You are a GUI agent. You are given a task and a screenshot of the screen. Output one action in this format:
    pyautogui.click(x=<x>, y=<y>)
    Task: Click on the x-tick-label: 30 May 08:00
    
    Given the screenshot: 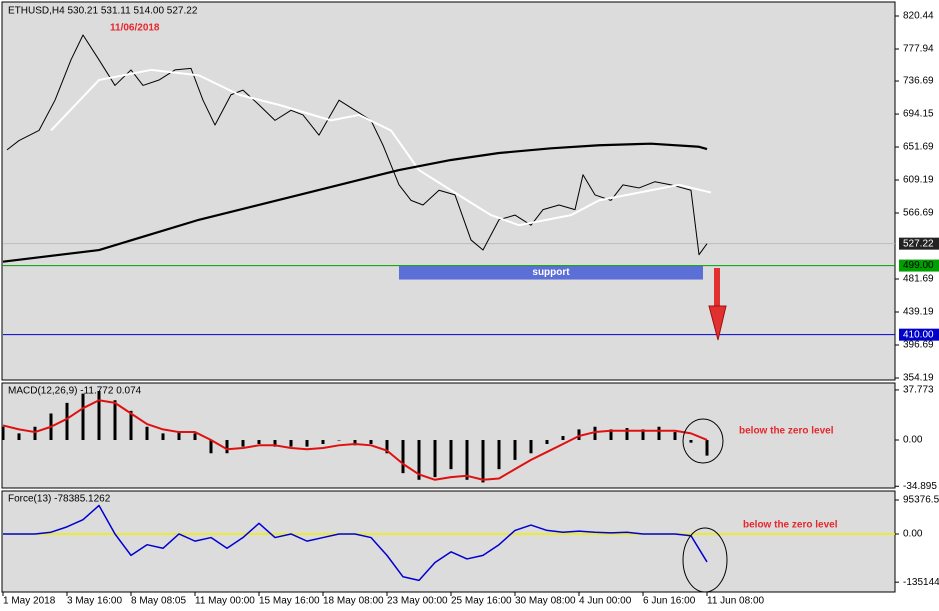 What is the action you would take?
    pyautogui.click(x=545, y=601)
    